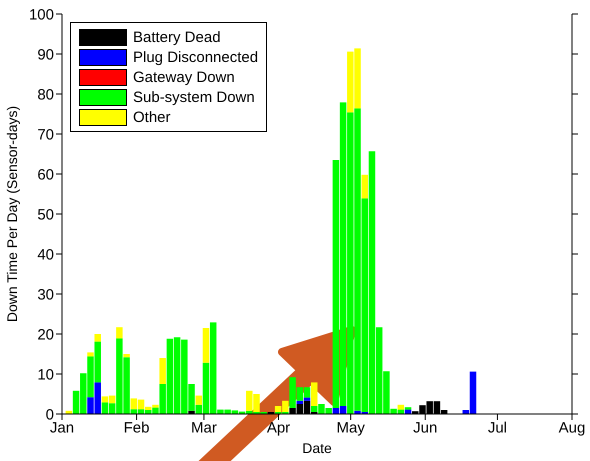 Image resolution: width=590 pixels, height=461 pixels. Describe the element at coordinates (572, 428) in the screenshot. I see `x-tick-label: Aug` at that location.